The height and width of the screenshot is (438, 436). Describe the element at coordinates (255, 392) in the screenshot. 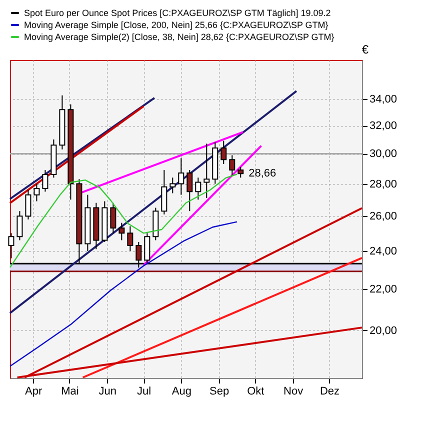

I see `x-tick-label: Okt` at that location.